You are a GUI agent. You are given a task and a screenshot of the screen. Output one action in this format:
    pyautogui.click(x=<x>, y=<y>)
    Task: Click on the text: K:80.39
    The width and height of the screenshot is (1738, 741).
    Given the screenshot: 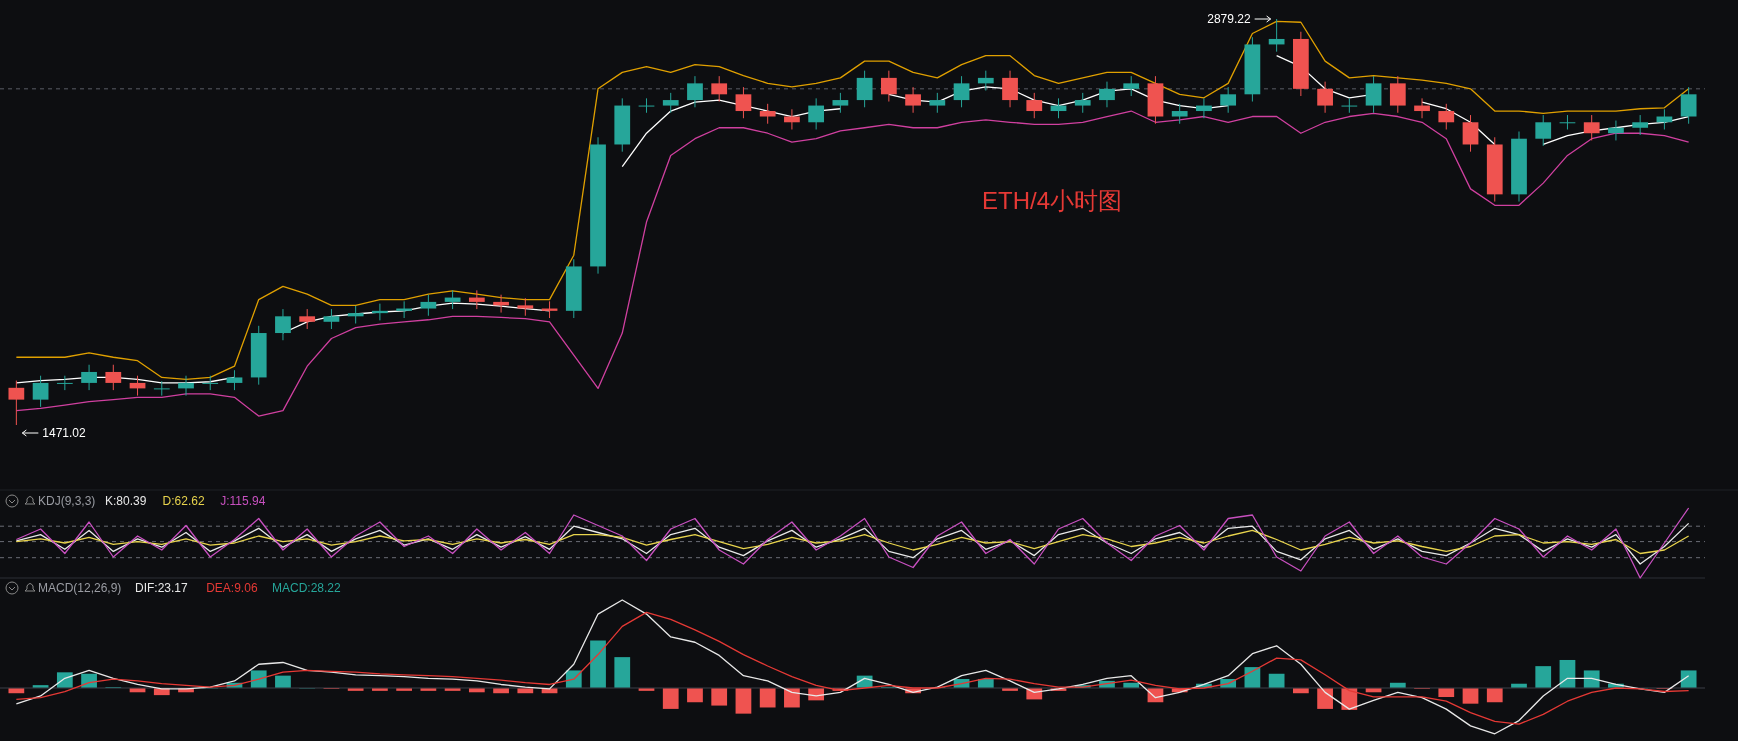 What is the action you would take?
    pyautogui.click(x=126, y=501)
    